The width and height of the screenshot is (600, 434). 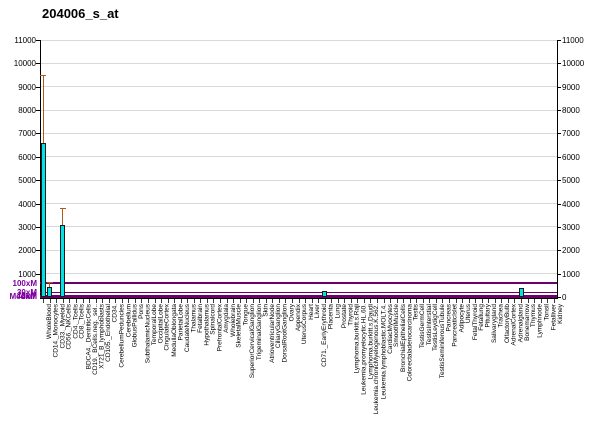 I want to click on y-axis-label: 6000, so click(x=571, y=157).